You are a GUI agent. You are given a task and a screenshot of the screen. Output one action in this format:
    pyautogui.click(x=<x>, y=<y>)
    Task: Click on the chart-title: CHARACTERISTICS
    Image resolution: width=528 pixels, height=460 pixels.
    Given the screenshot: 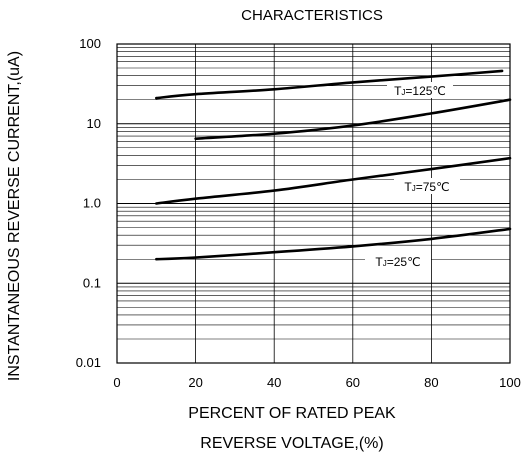 What is the action you would take?
    pyautogui.click(x=312, y=15)
    